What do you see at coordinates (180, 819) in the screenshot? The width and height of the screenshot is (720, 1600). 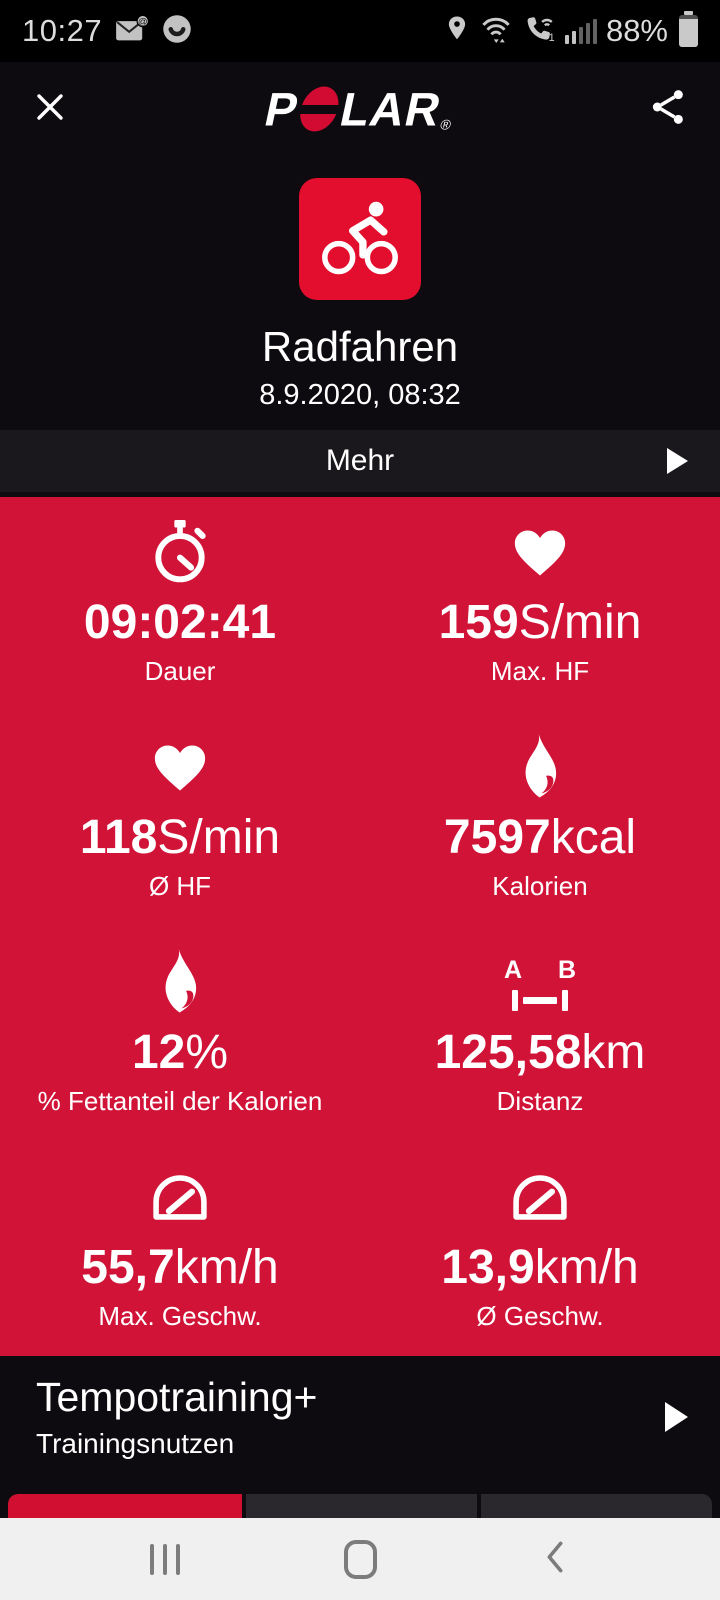 I see `stat-avg-hr: 118S/min Ø HF` at bounding box center [180, 819].